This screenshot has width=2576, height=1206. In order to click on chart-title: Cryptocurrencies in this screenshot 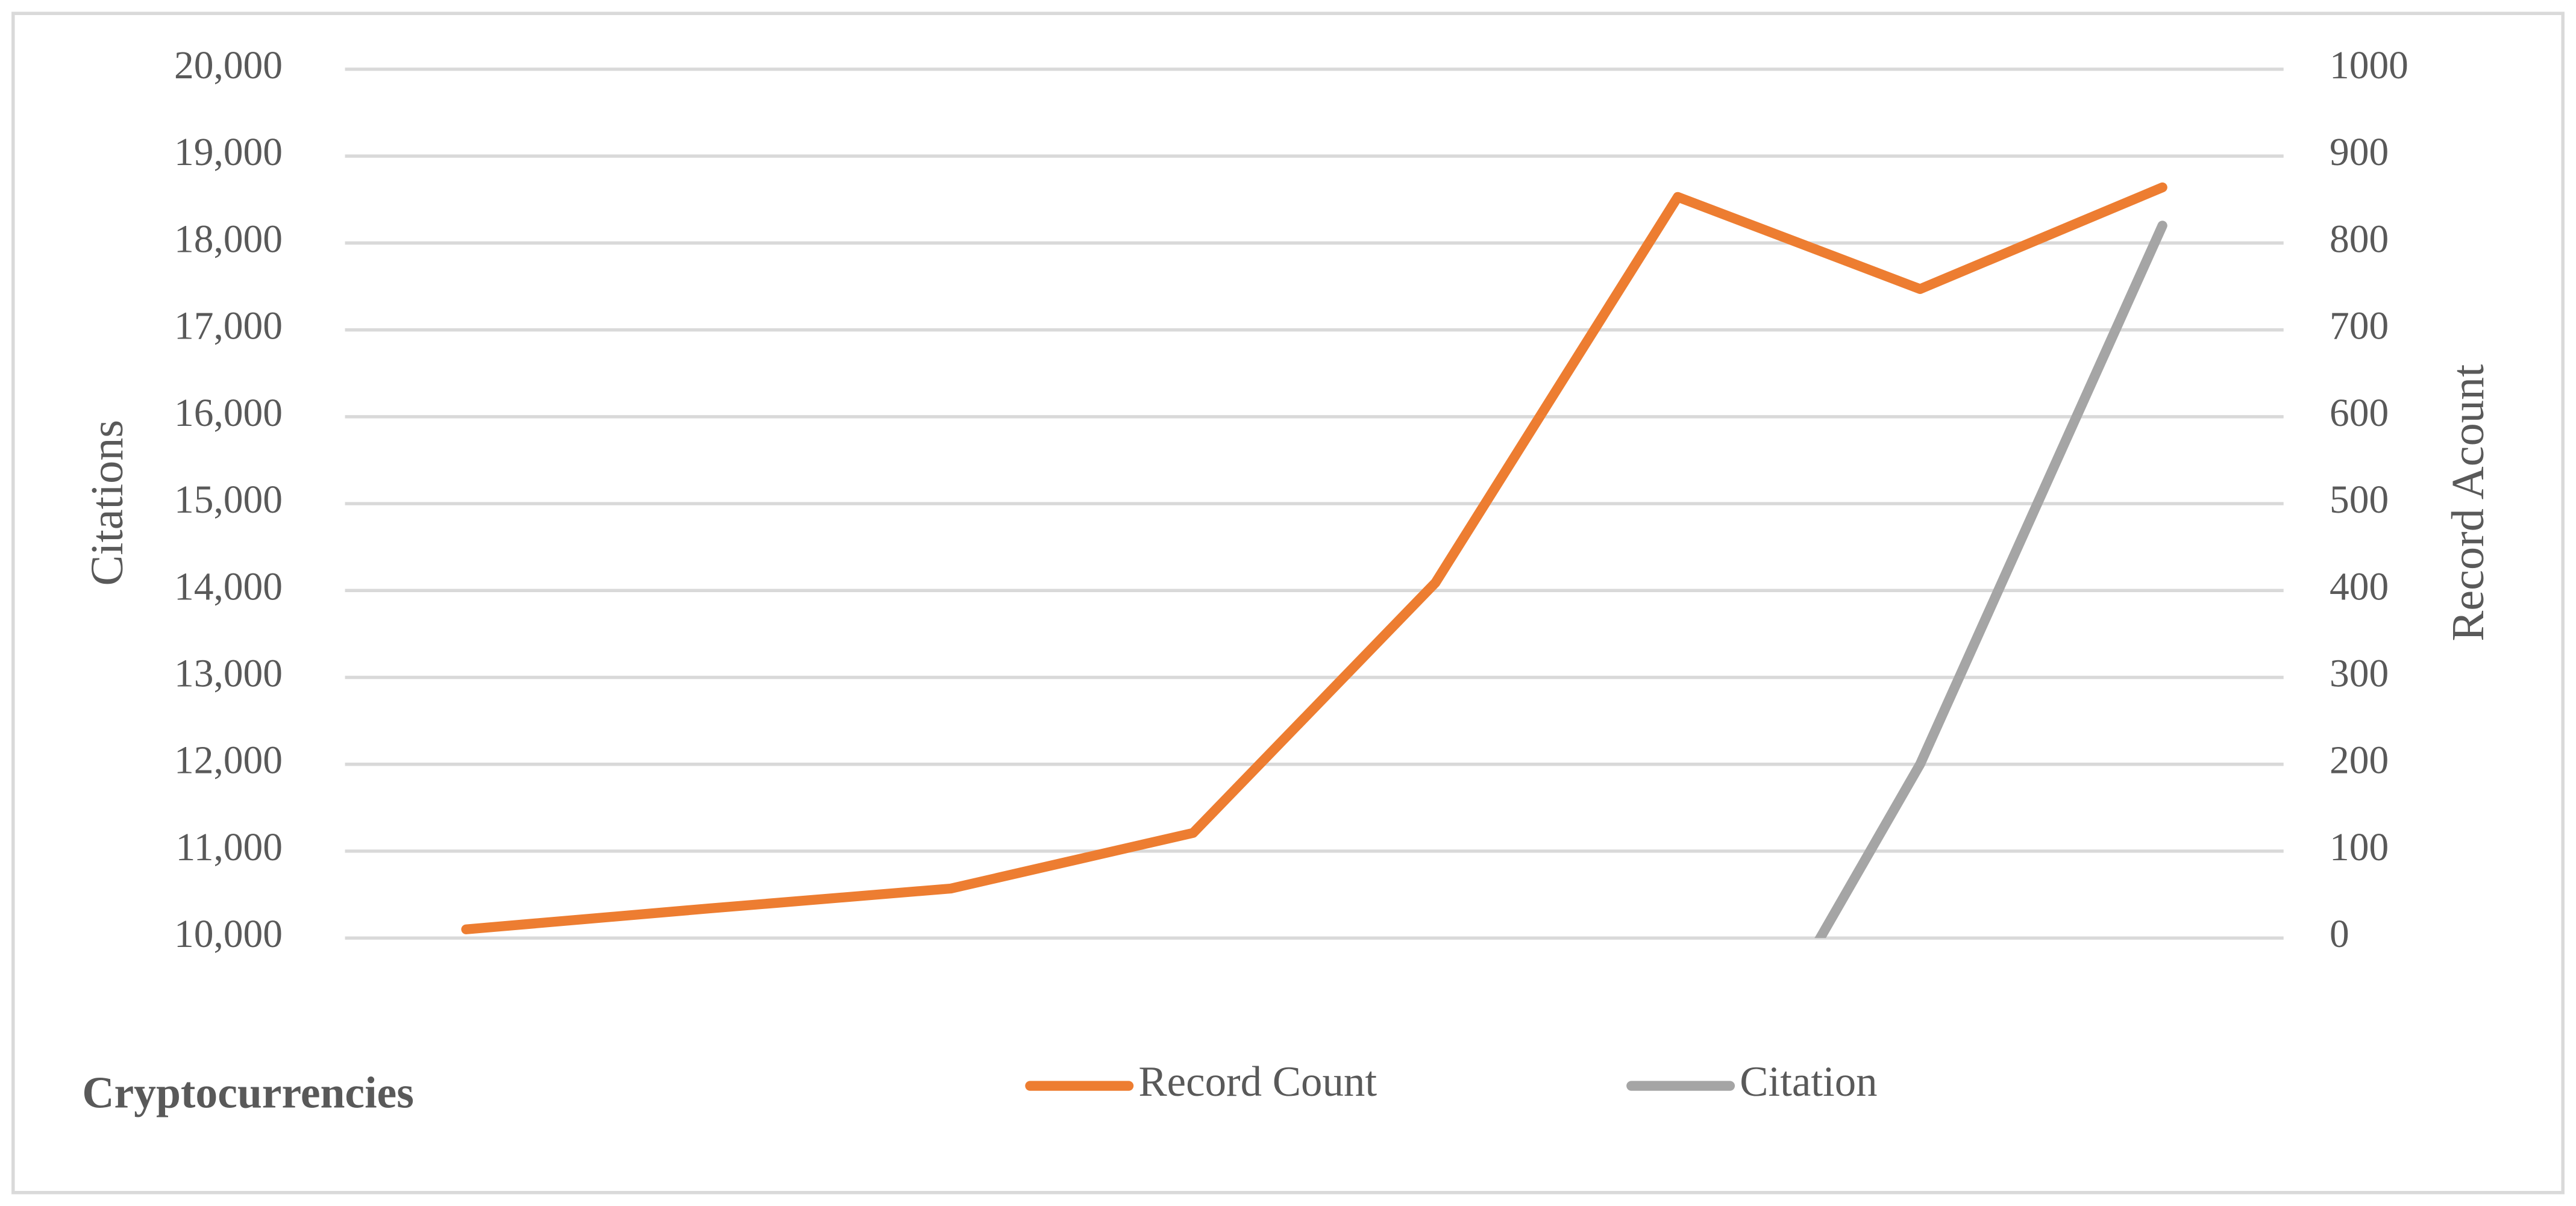, I will do `click(248, 1092)`.